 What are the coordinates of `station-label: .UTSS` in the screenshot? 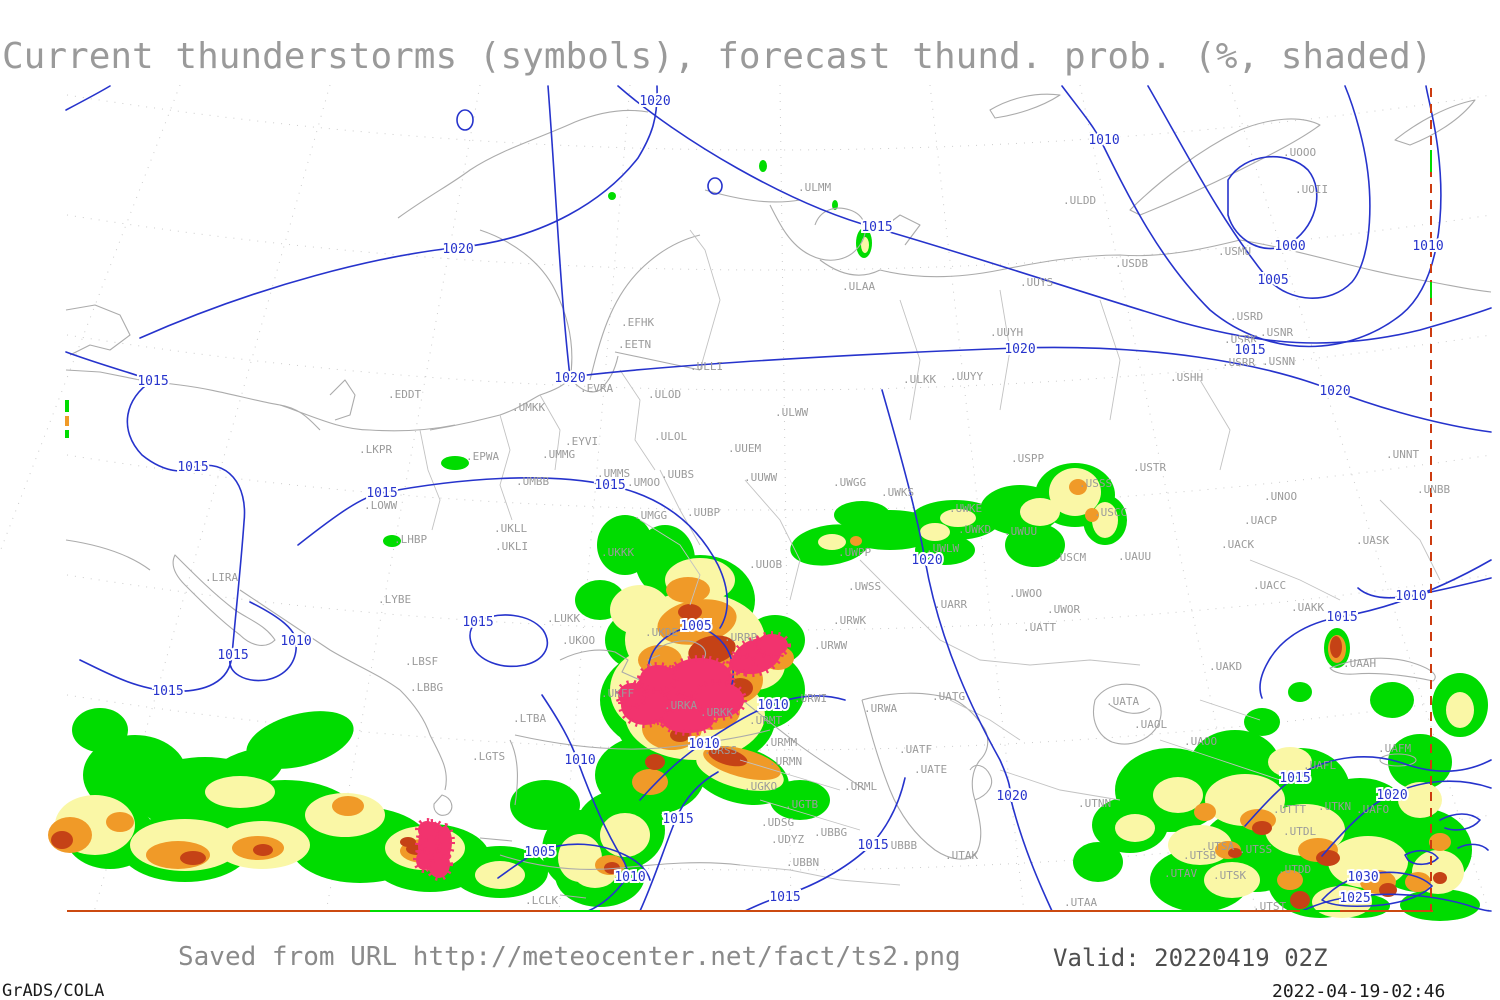 It's located at (1255, 849).